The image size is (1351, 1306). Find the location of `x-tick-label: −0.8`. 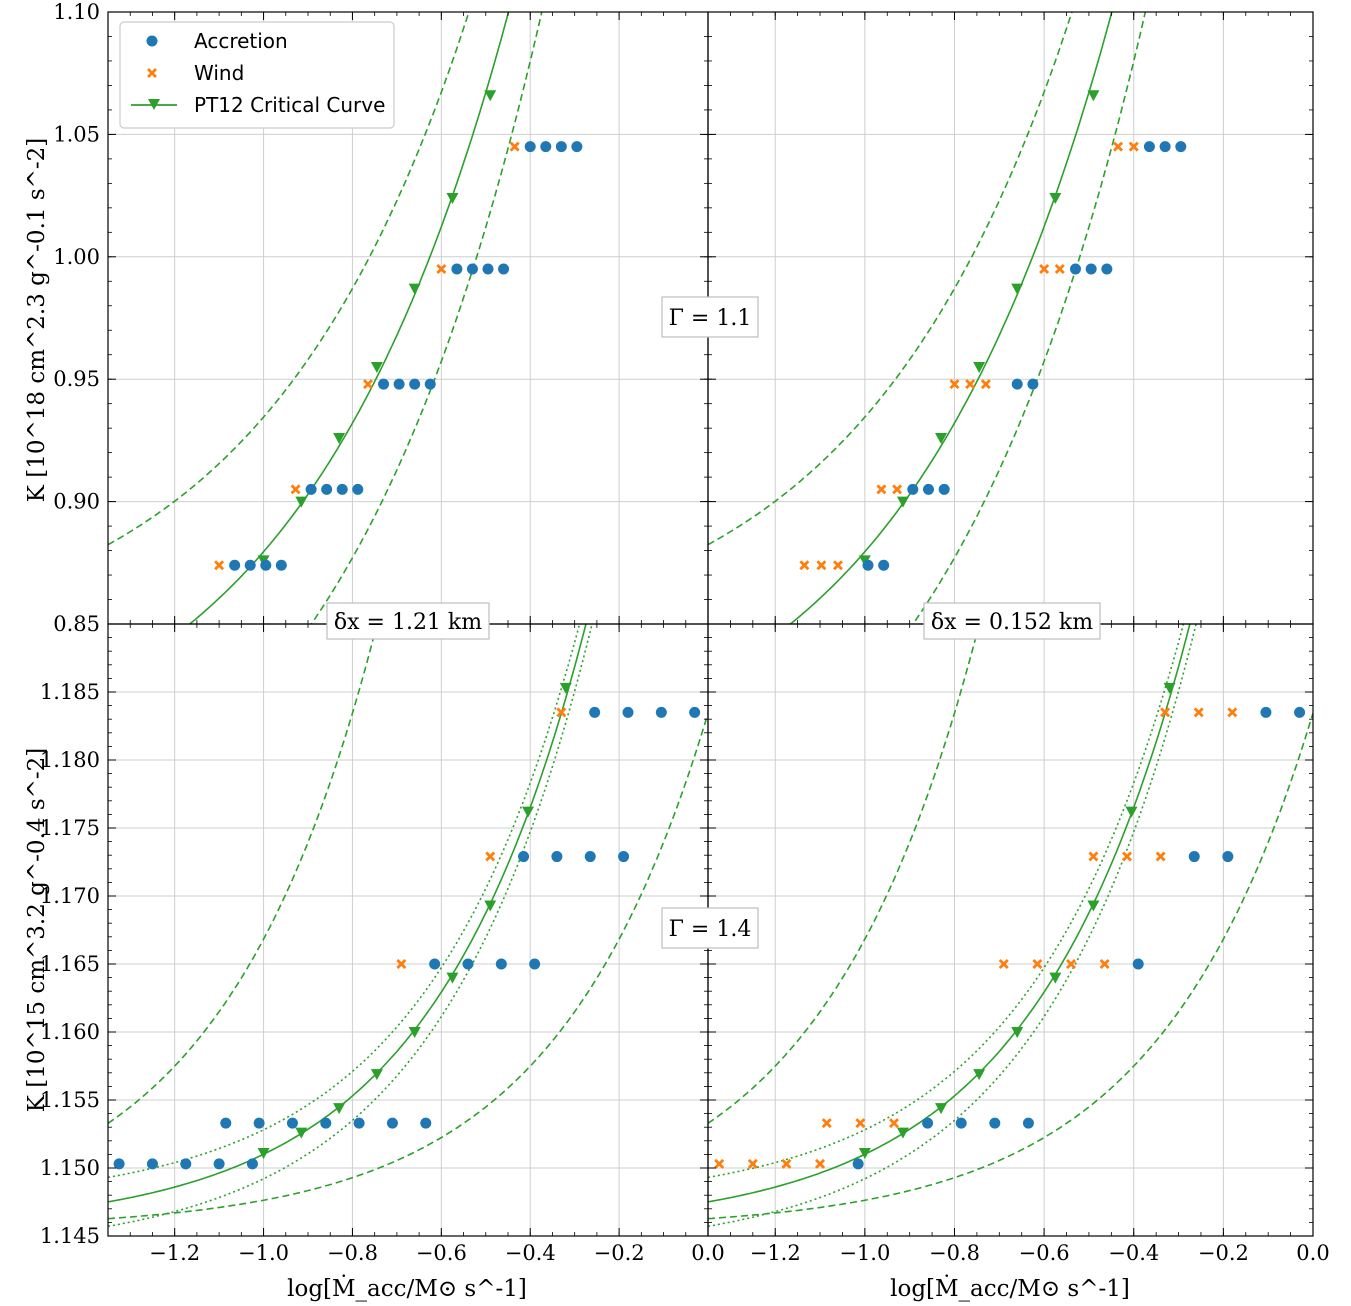

x-tick-label: −0.8 is located at coordinates (352, 1253).